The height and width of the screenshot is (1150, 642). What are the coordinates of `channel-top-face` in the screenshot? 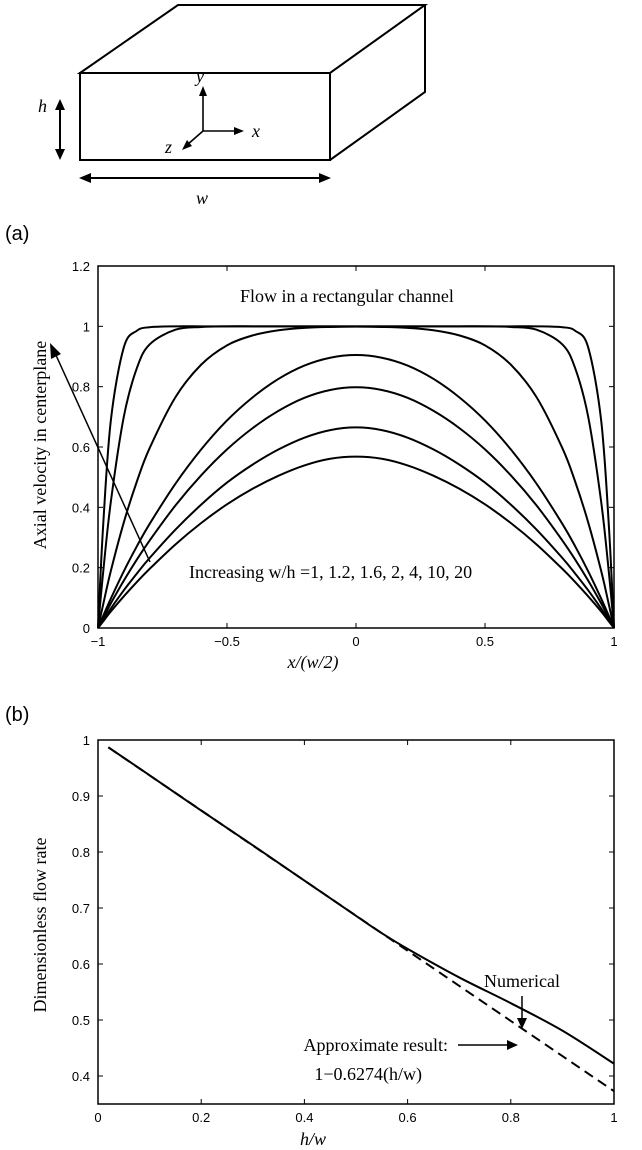 It's located at (252, 39).